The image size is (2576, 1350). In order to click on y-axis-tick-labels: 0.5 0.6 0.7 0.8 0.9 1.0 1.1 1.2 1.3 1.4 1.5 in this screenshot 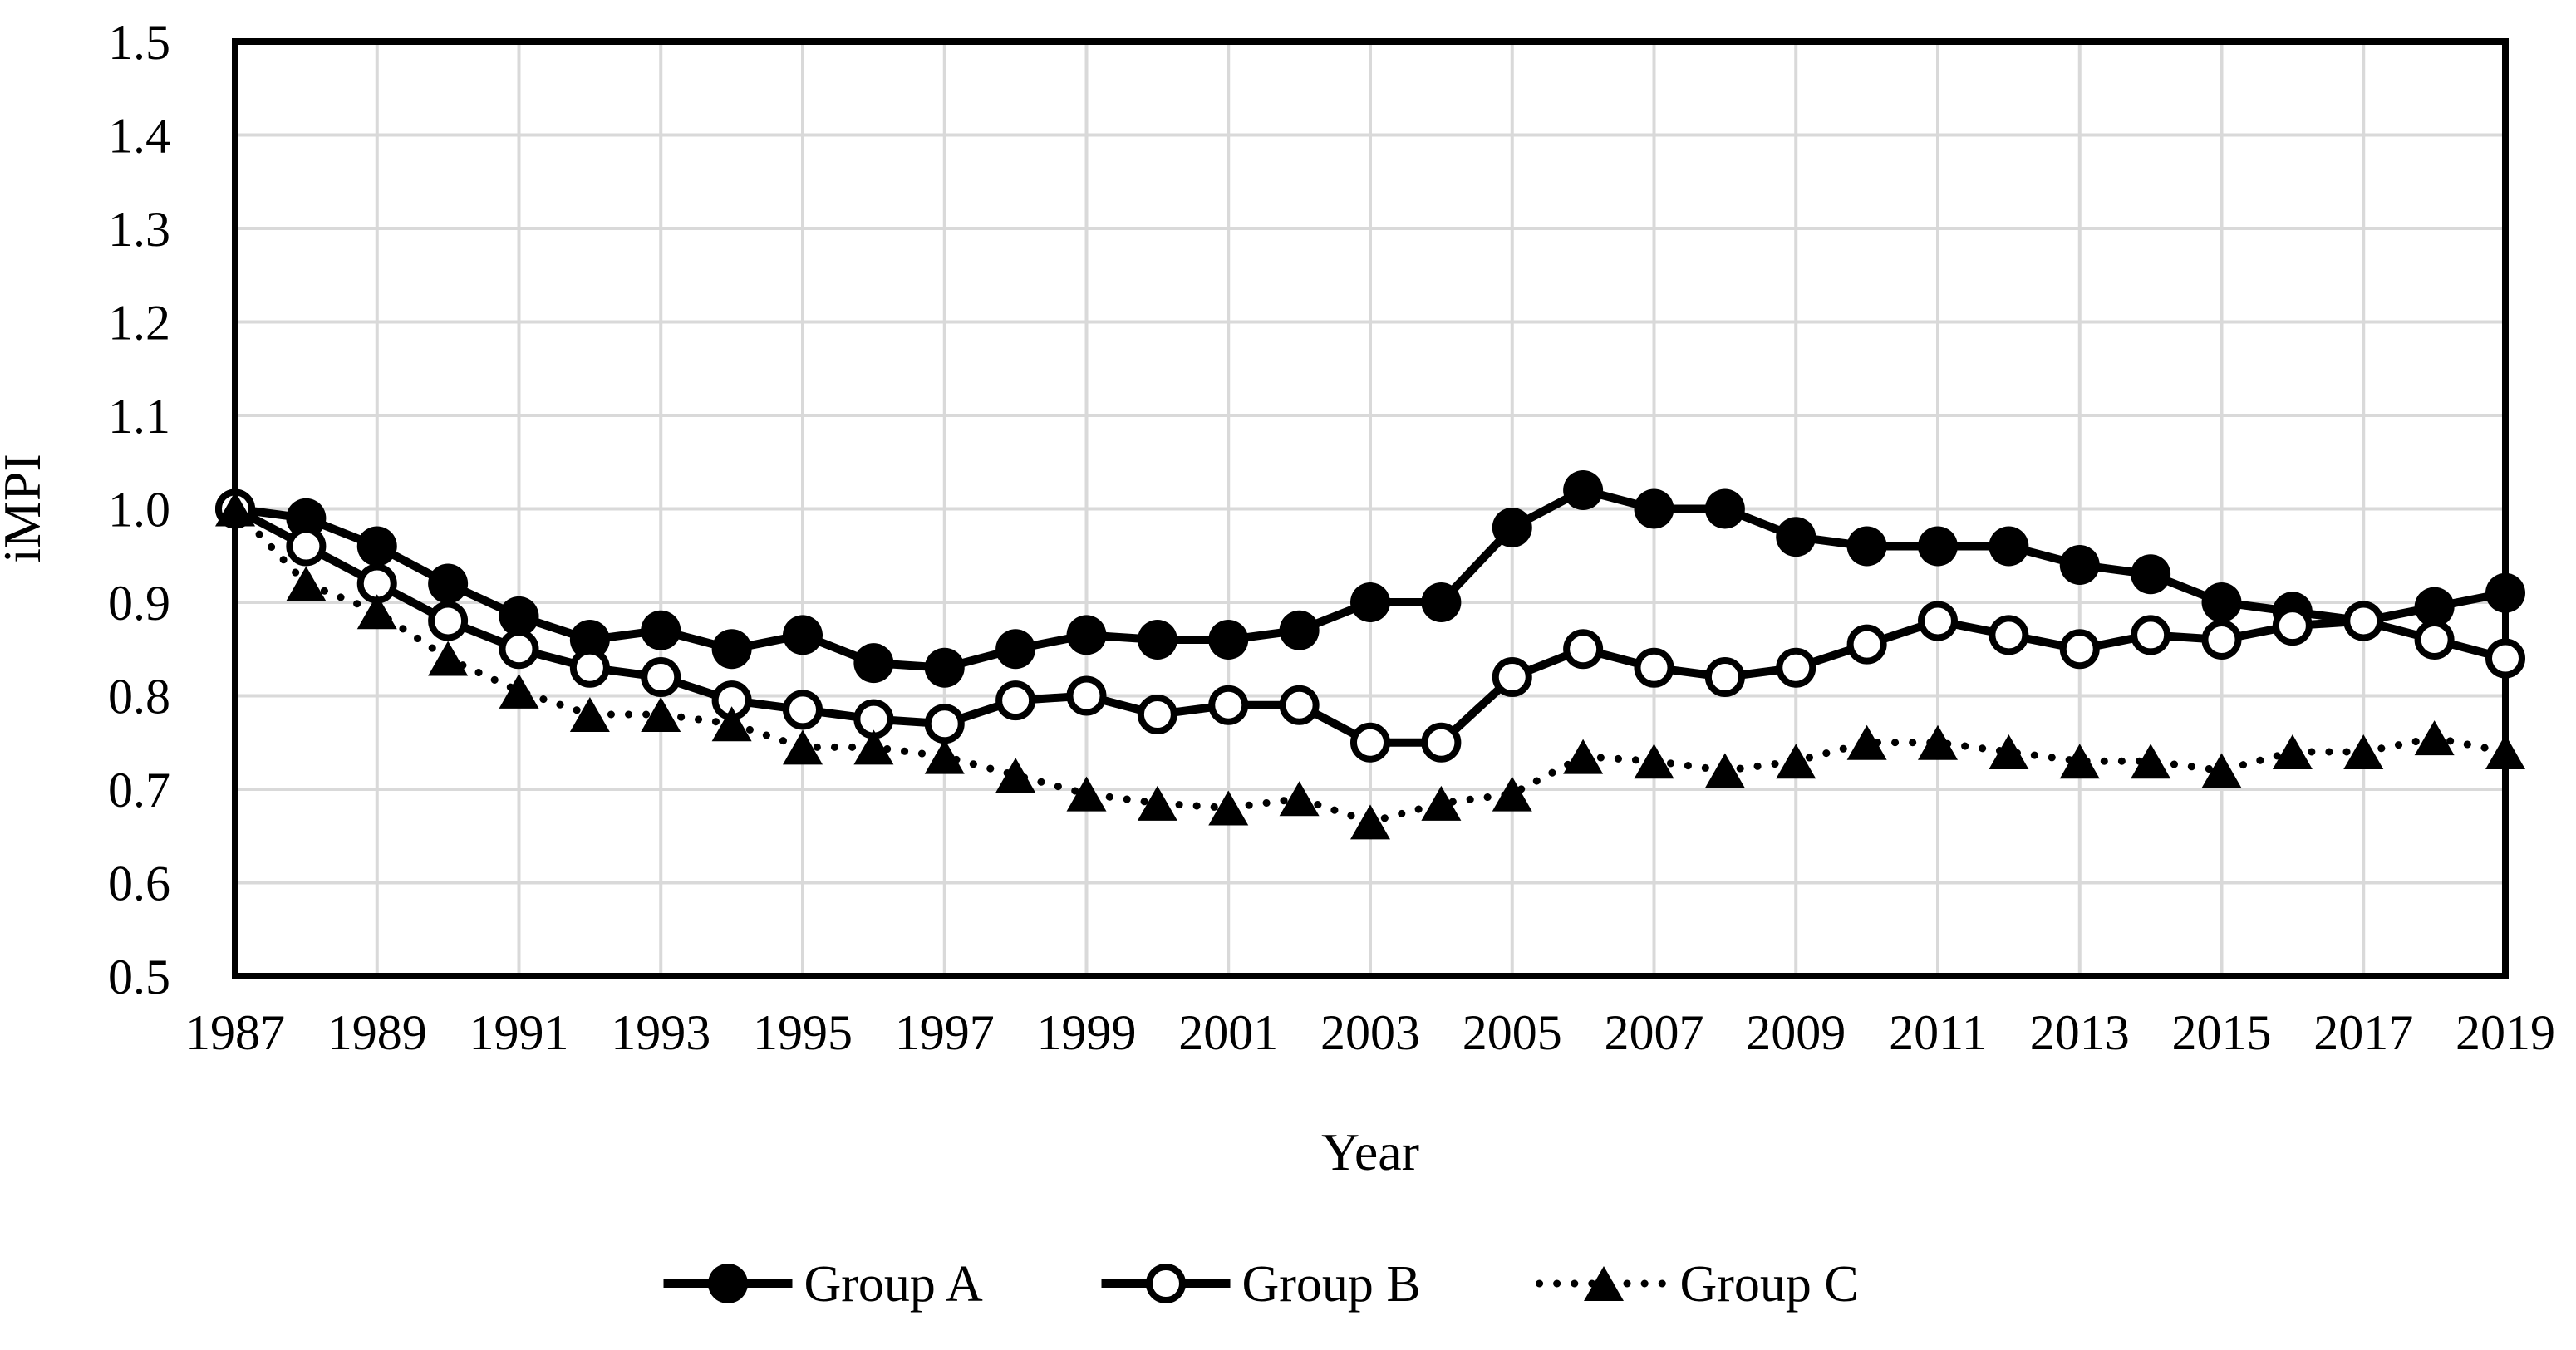, I will do `click(139, 510)`.